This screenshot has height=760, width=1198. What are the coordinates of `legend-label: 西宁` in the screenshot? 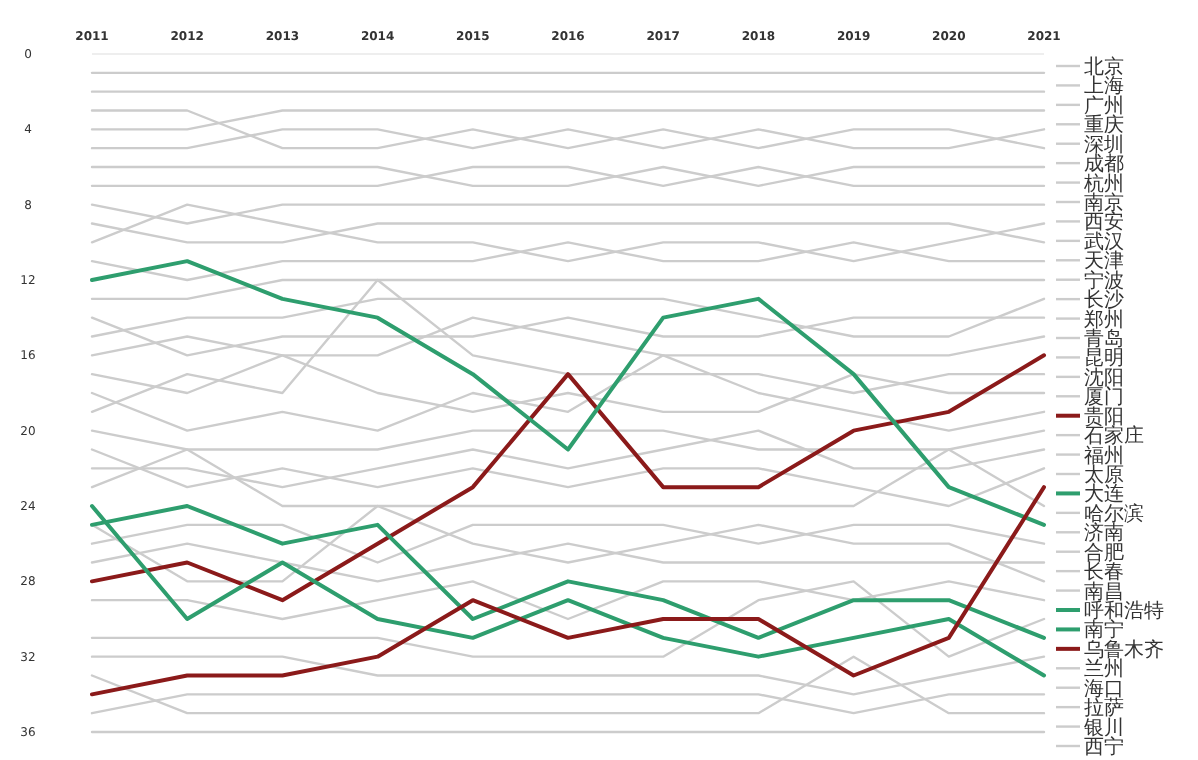 It's located at (1104, 747).